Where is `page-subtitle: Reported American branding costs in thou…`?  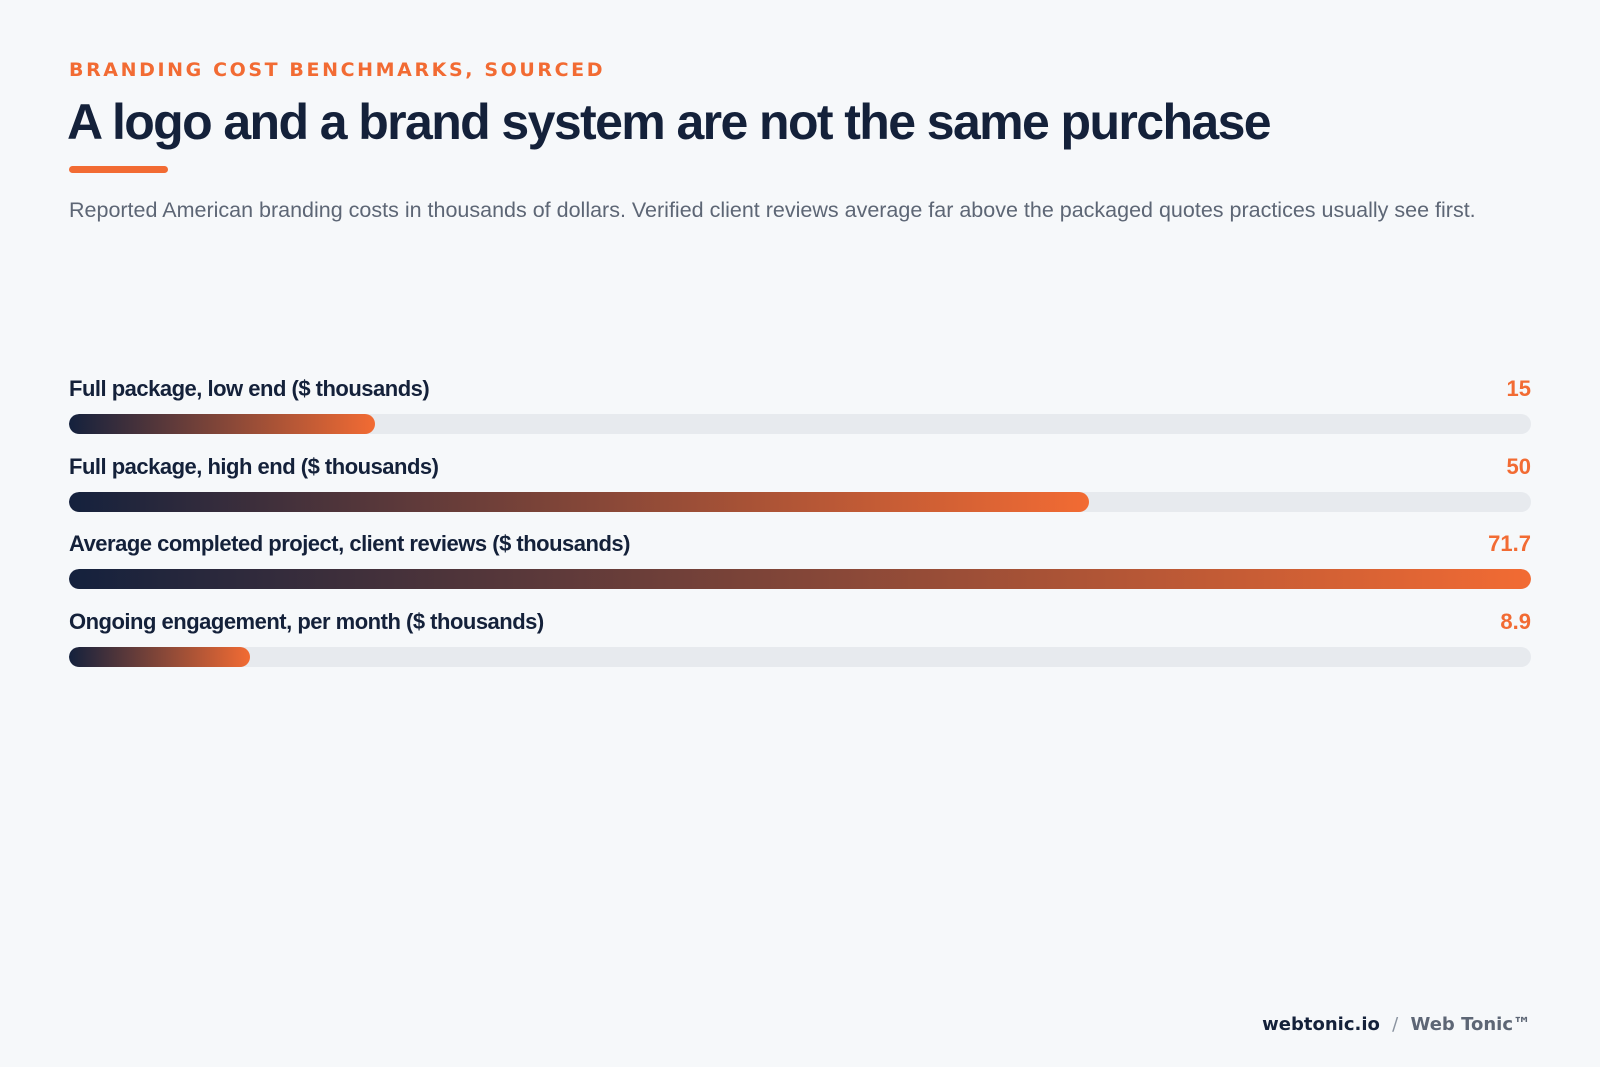
page-subtitle: Reported American branding costs in thou… is located at coordinates (772, 210).